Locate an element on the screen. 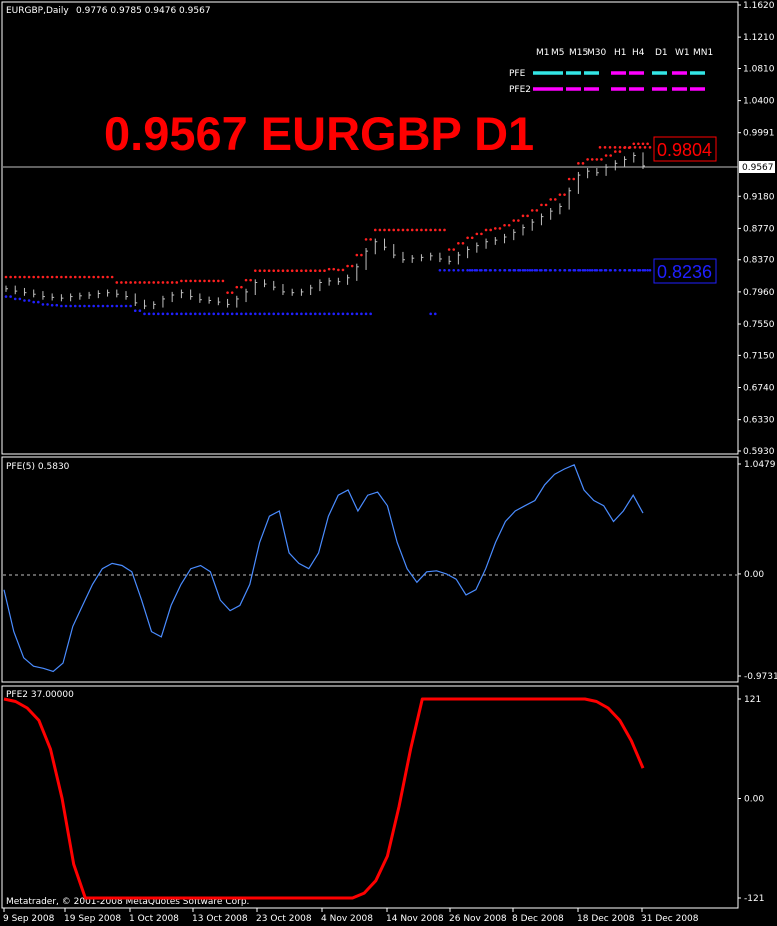  price-bars is located at coordinates (325, 231).